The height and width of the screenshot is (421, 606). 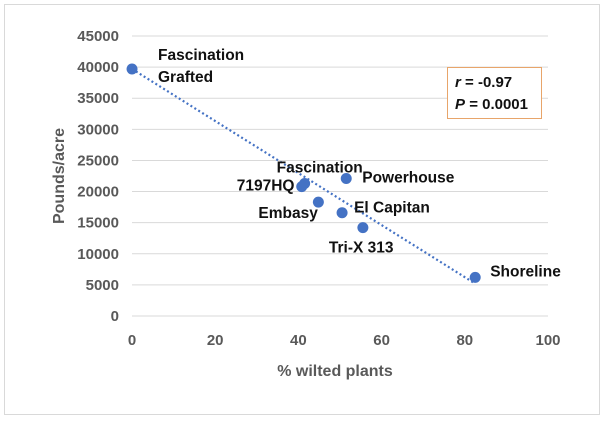 I want to click on x-axis-title: % wilted plants, so click(x=335, y=371).